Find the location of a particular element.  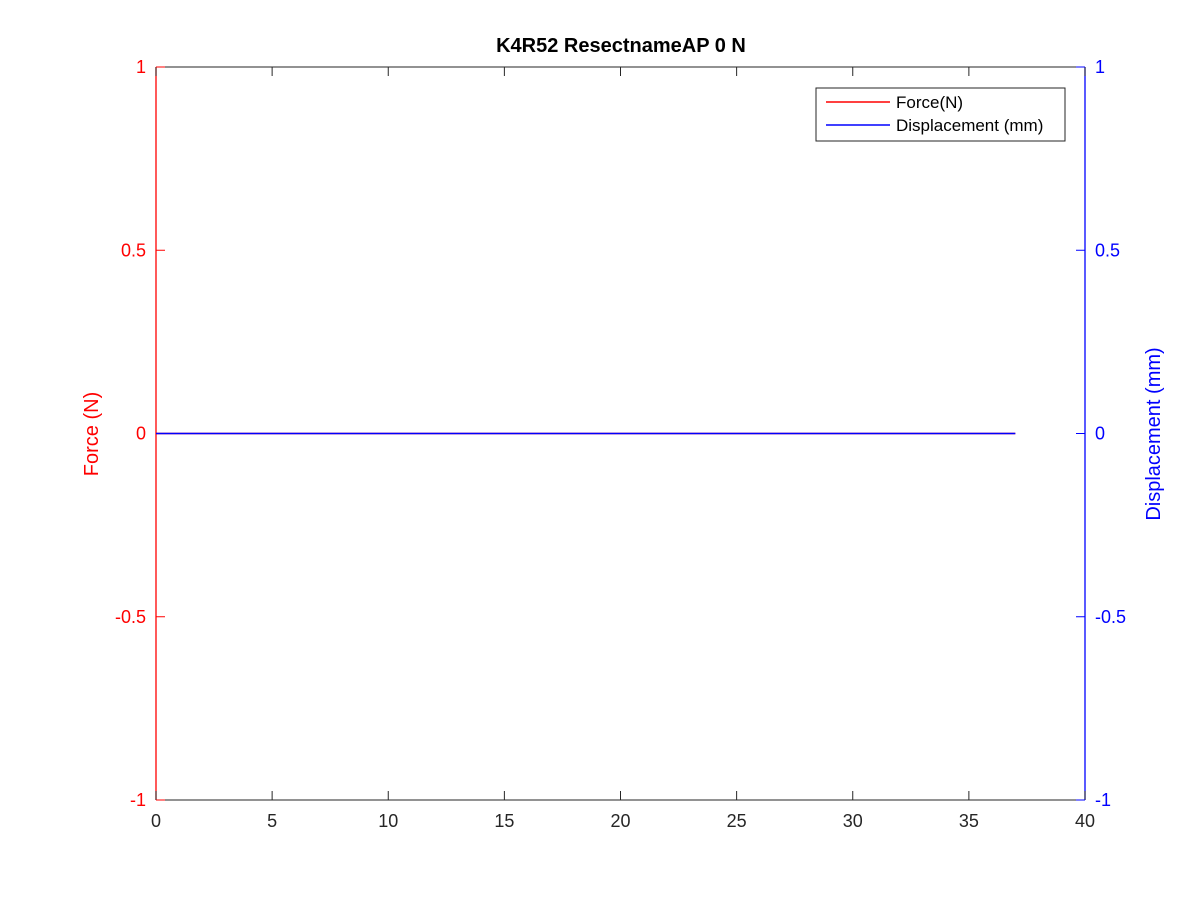

left-axis-label: Force (N) is located at coordinates (92, 434).